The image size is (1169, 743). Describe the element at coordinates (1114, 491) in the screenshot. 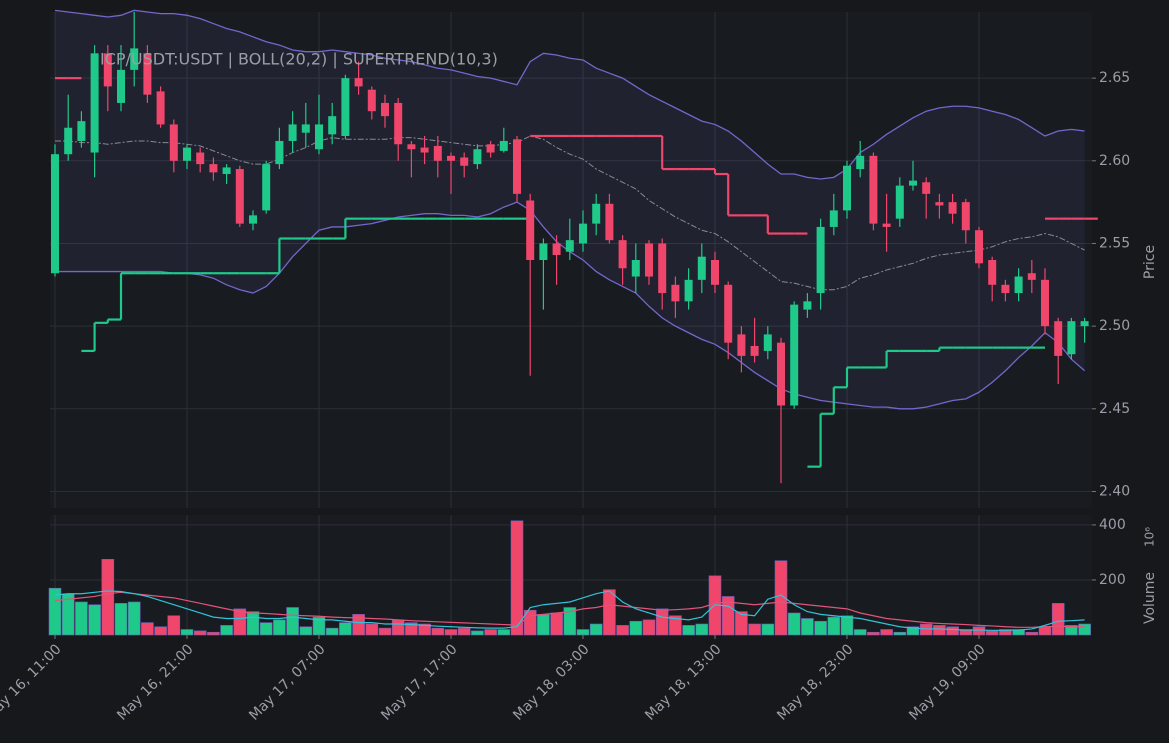

I see `y-tick-label: 2.40` at that location.